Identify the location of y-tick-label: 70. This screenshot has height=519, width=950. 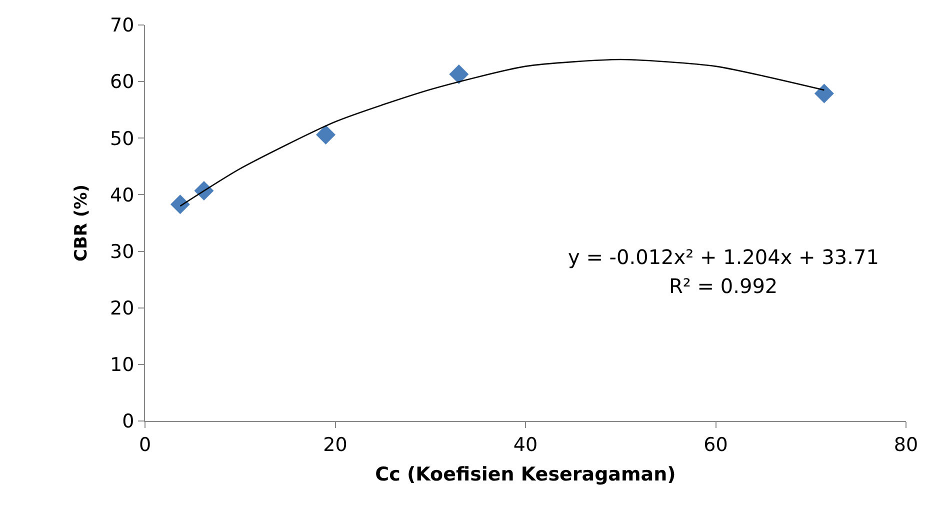
(122, 25).